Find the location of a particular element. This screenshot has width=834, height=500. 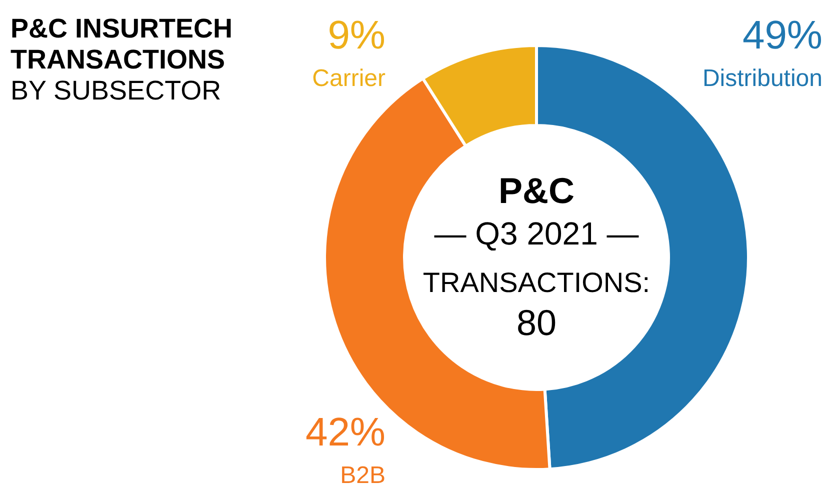

data-label: 9% is located at coordinates (357, 36).